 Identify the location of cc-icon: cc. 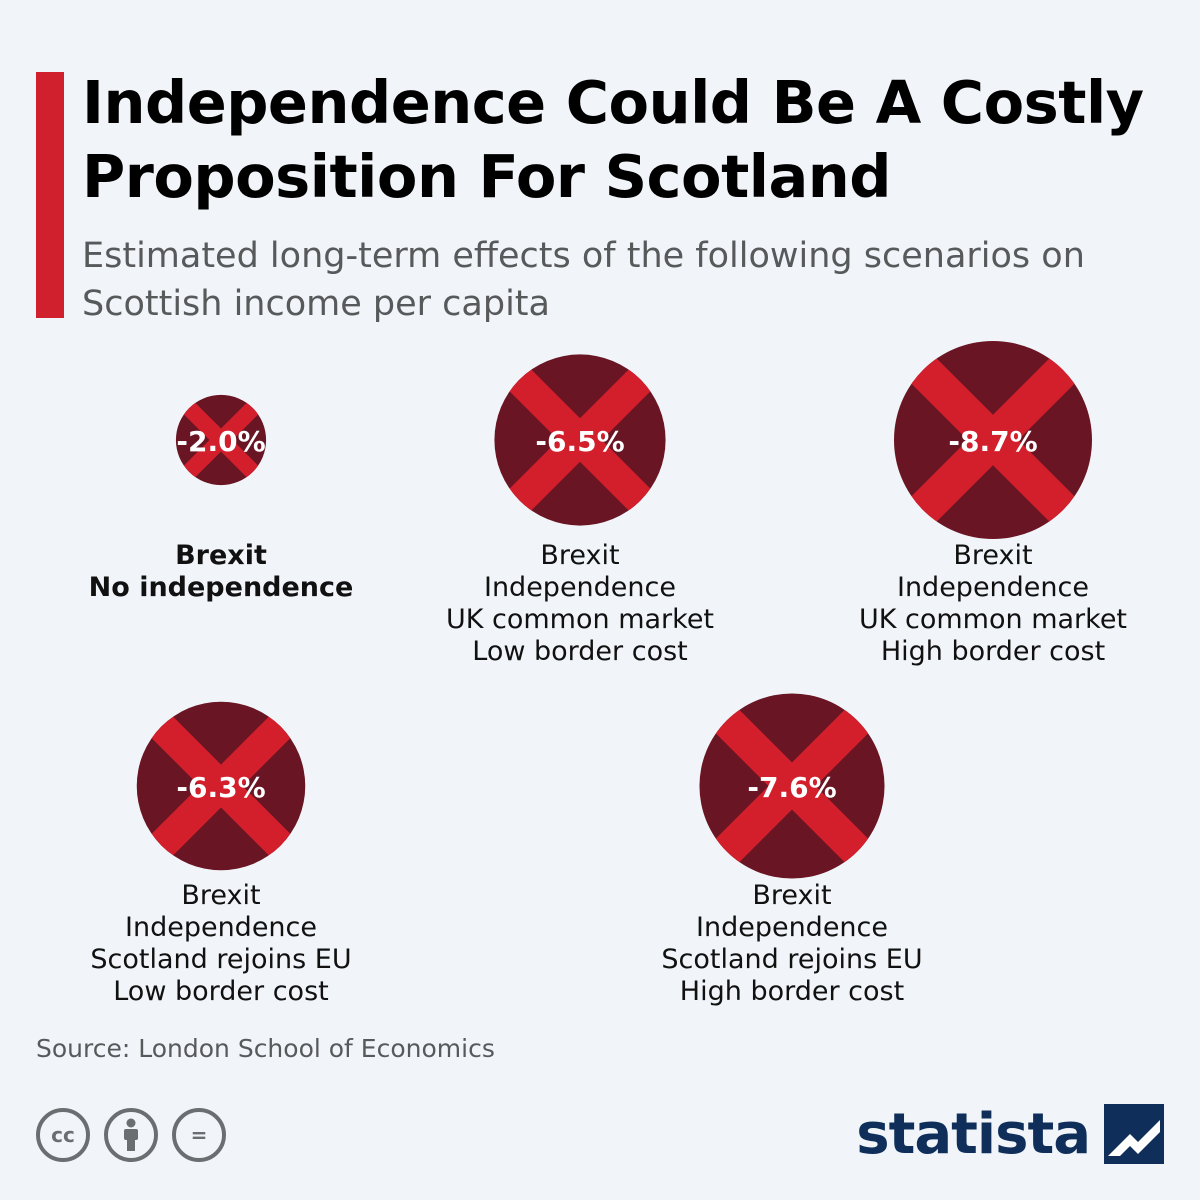
(63, 1135).